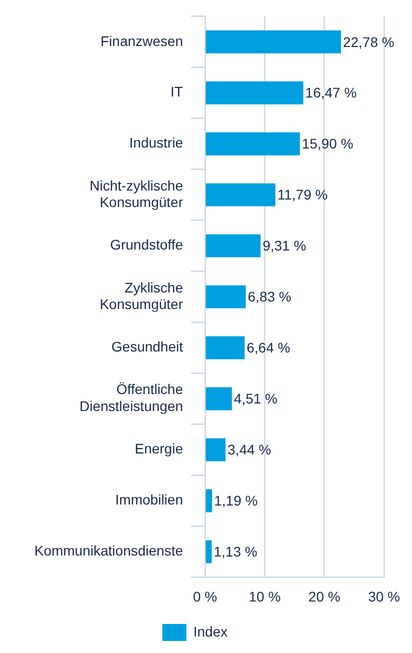 The width and height of the screenshot is (412, 653). I want to click on data-label: 15,90 %, so click(328, 144).